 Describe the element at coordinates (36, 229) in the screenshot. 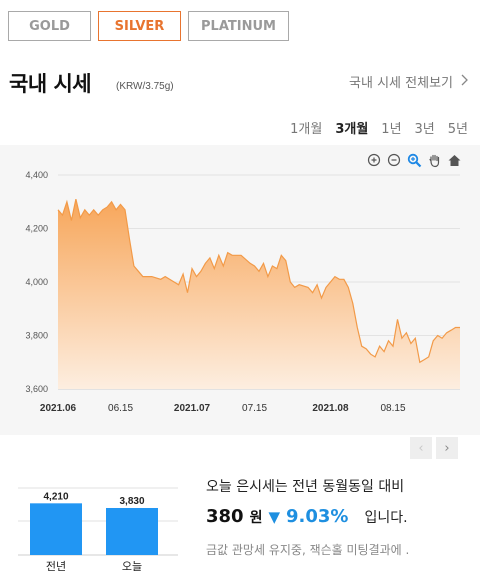

I see `y-tick-label: 4,200` at that location.